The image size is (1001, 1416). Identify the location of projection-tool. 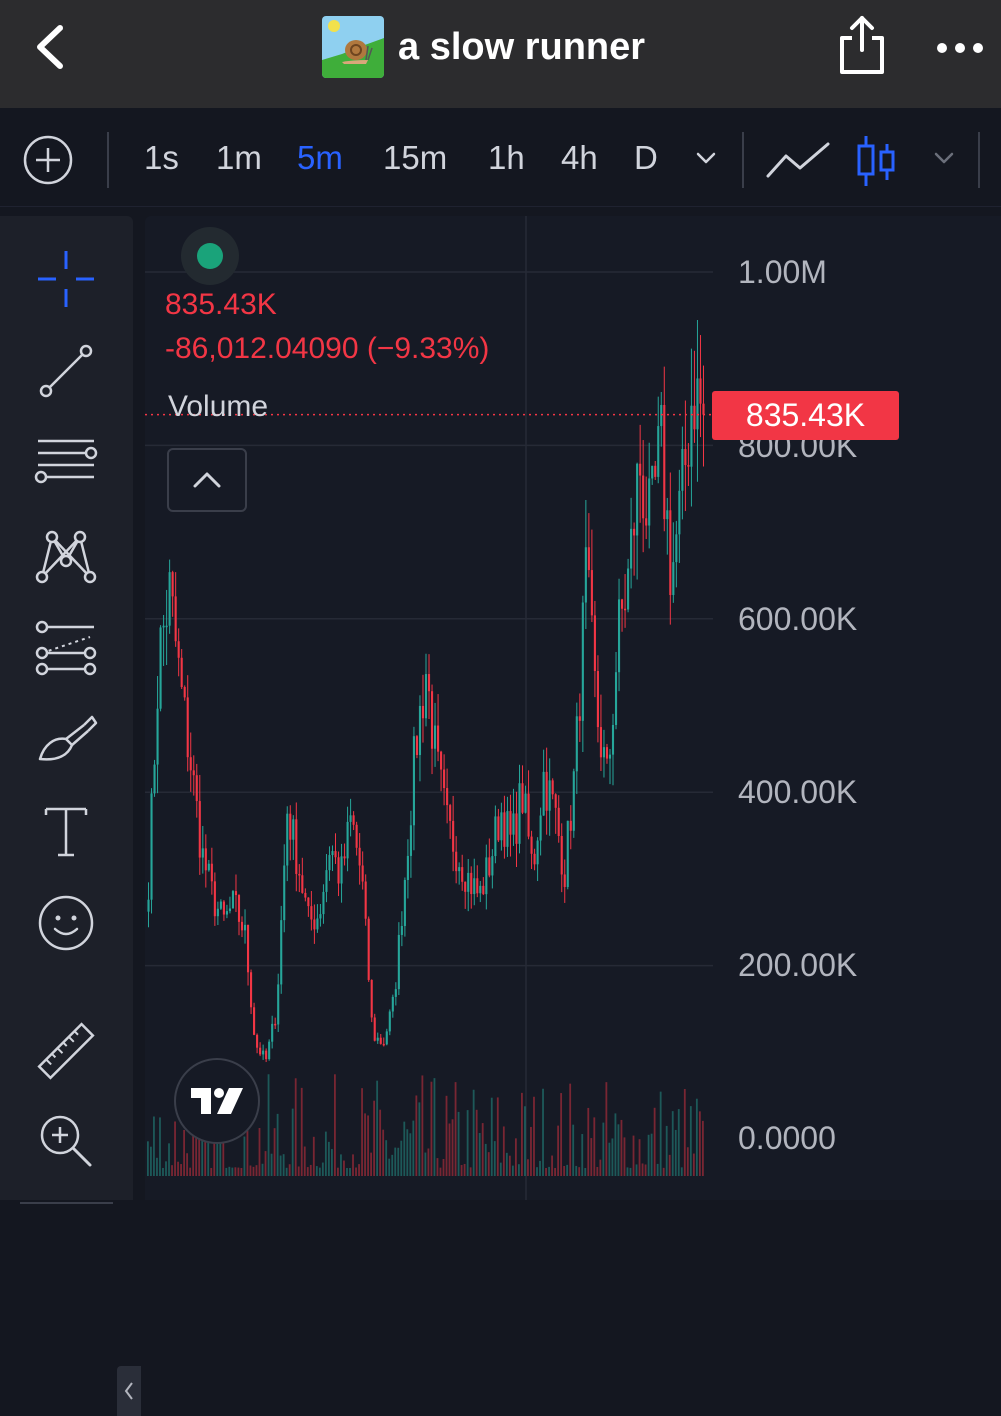
(66, 647).